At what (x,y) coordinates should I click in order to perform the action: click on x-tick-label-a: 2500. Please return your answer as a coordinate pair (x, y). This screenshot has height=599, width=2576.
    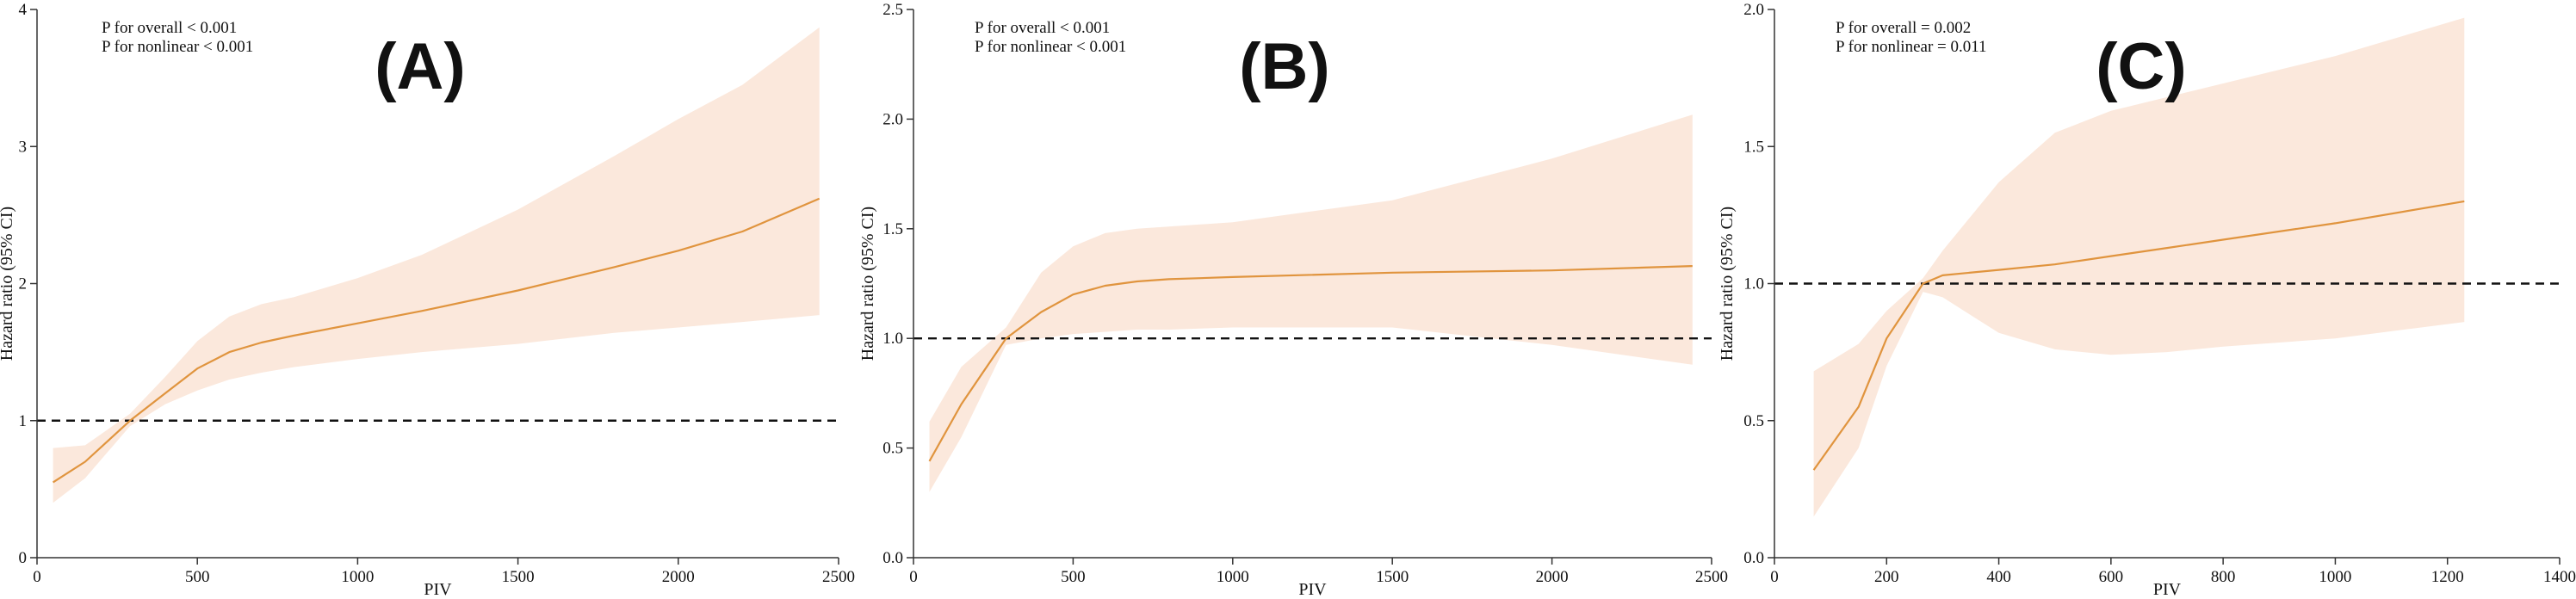
    Looking at the image, I should click on (838, 577).